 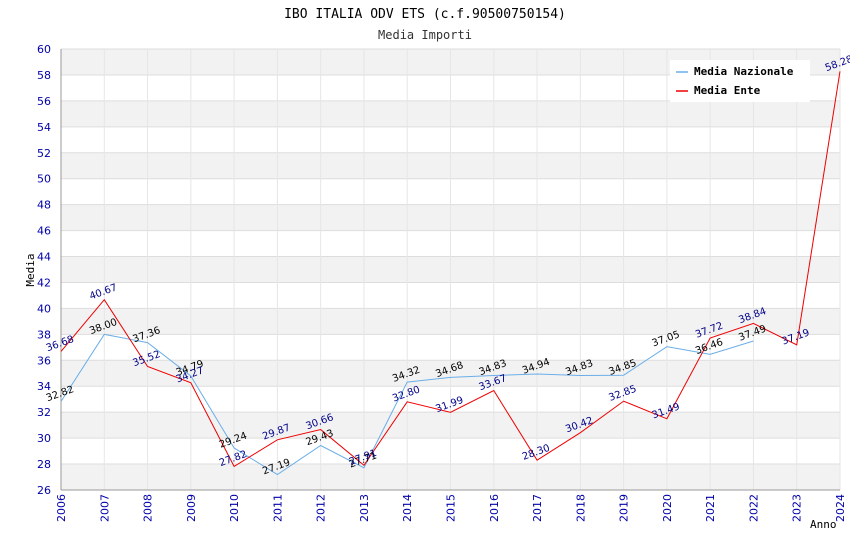 What do you see at coordinates (44, 282) in the screenshot?
I see `y-tick-label: 42` at bounding box center [44, 282].